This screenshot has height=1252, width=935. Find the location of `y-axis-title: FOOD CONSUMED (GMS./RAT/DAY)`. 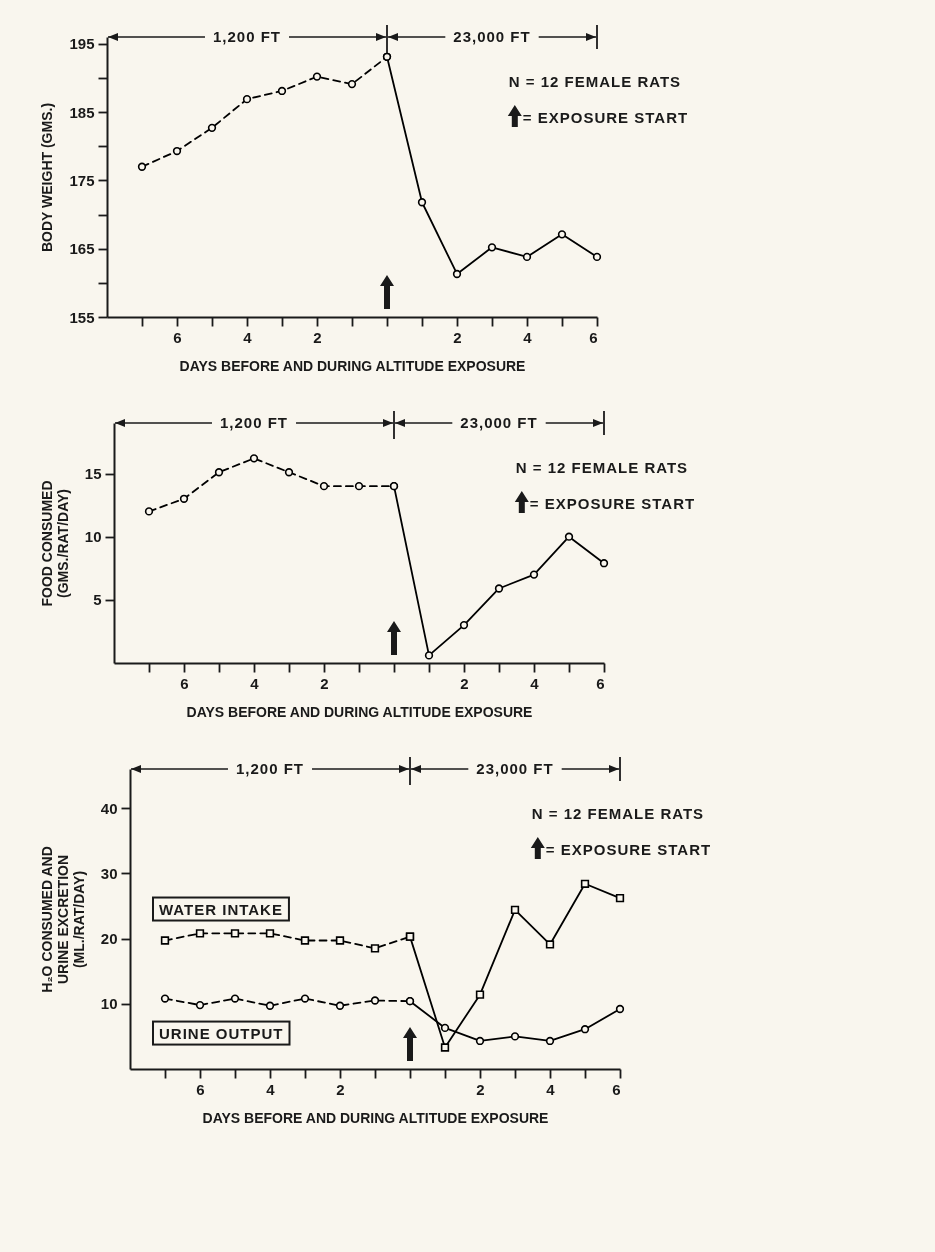

y-axis-title: FOOD CONSUMED (GMS./RAT/DAY) is located at coordinates (54, 543).